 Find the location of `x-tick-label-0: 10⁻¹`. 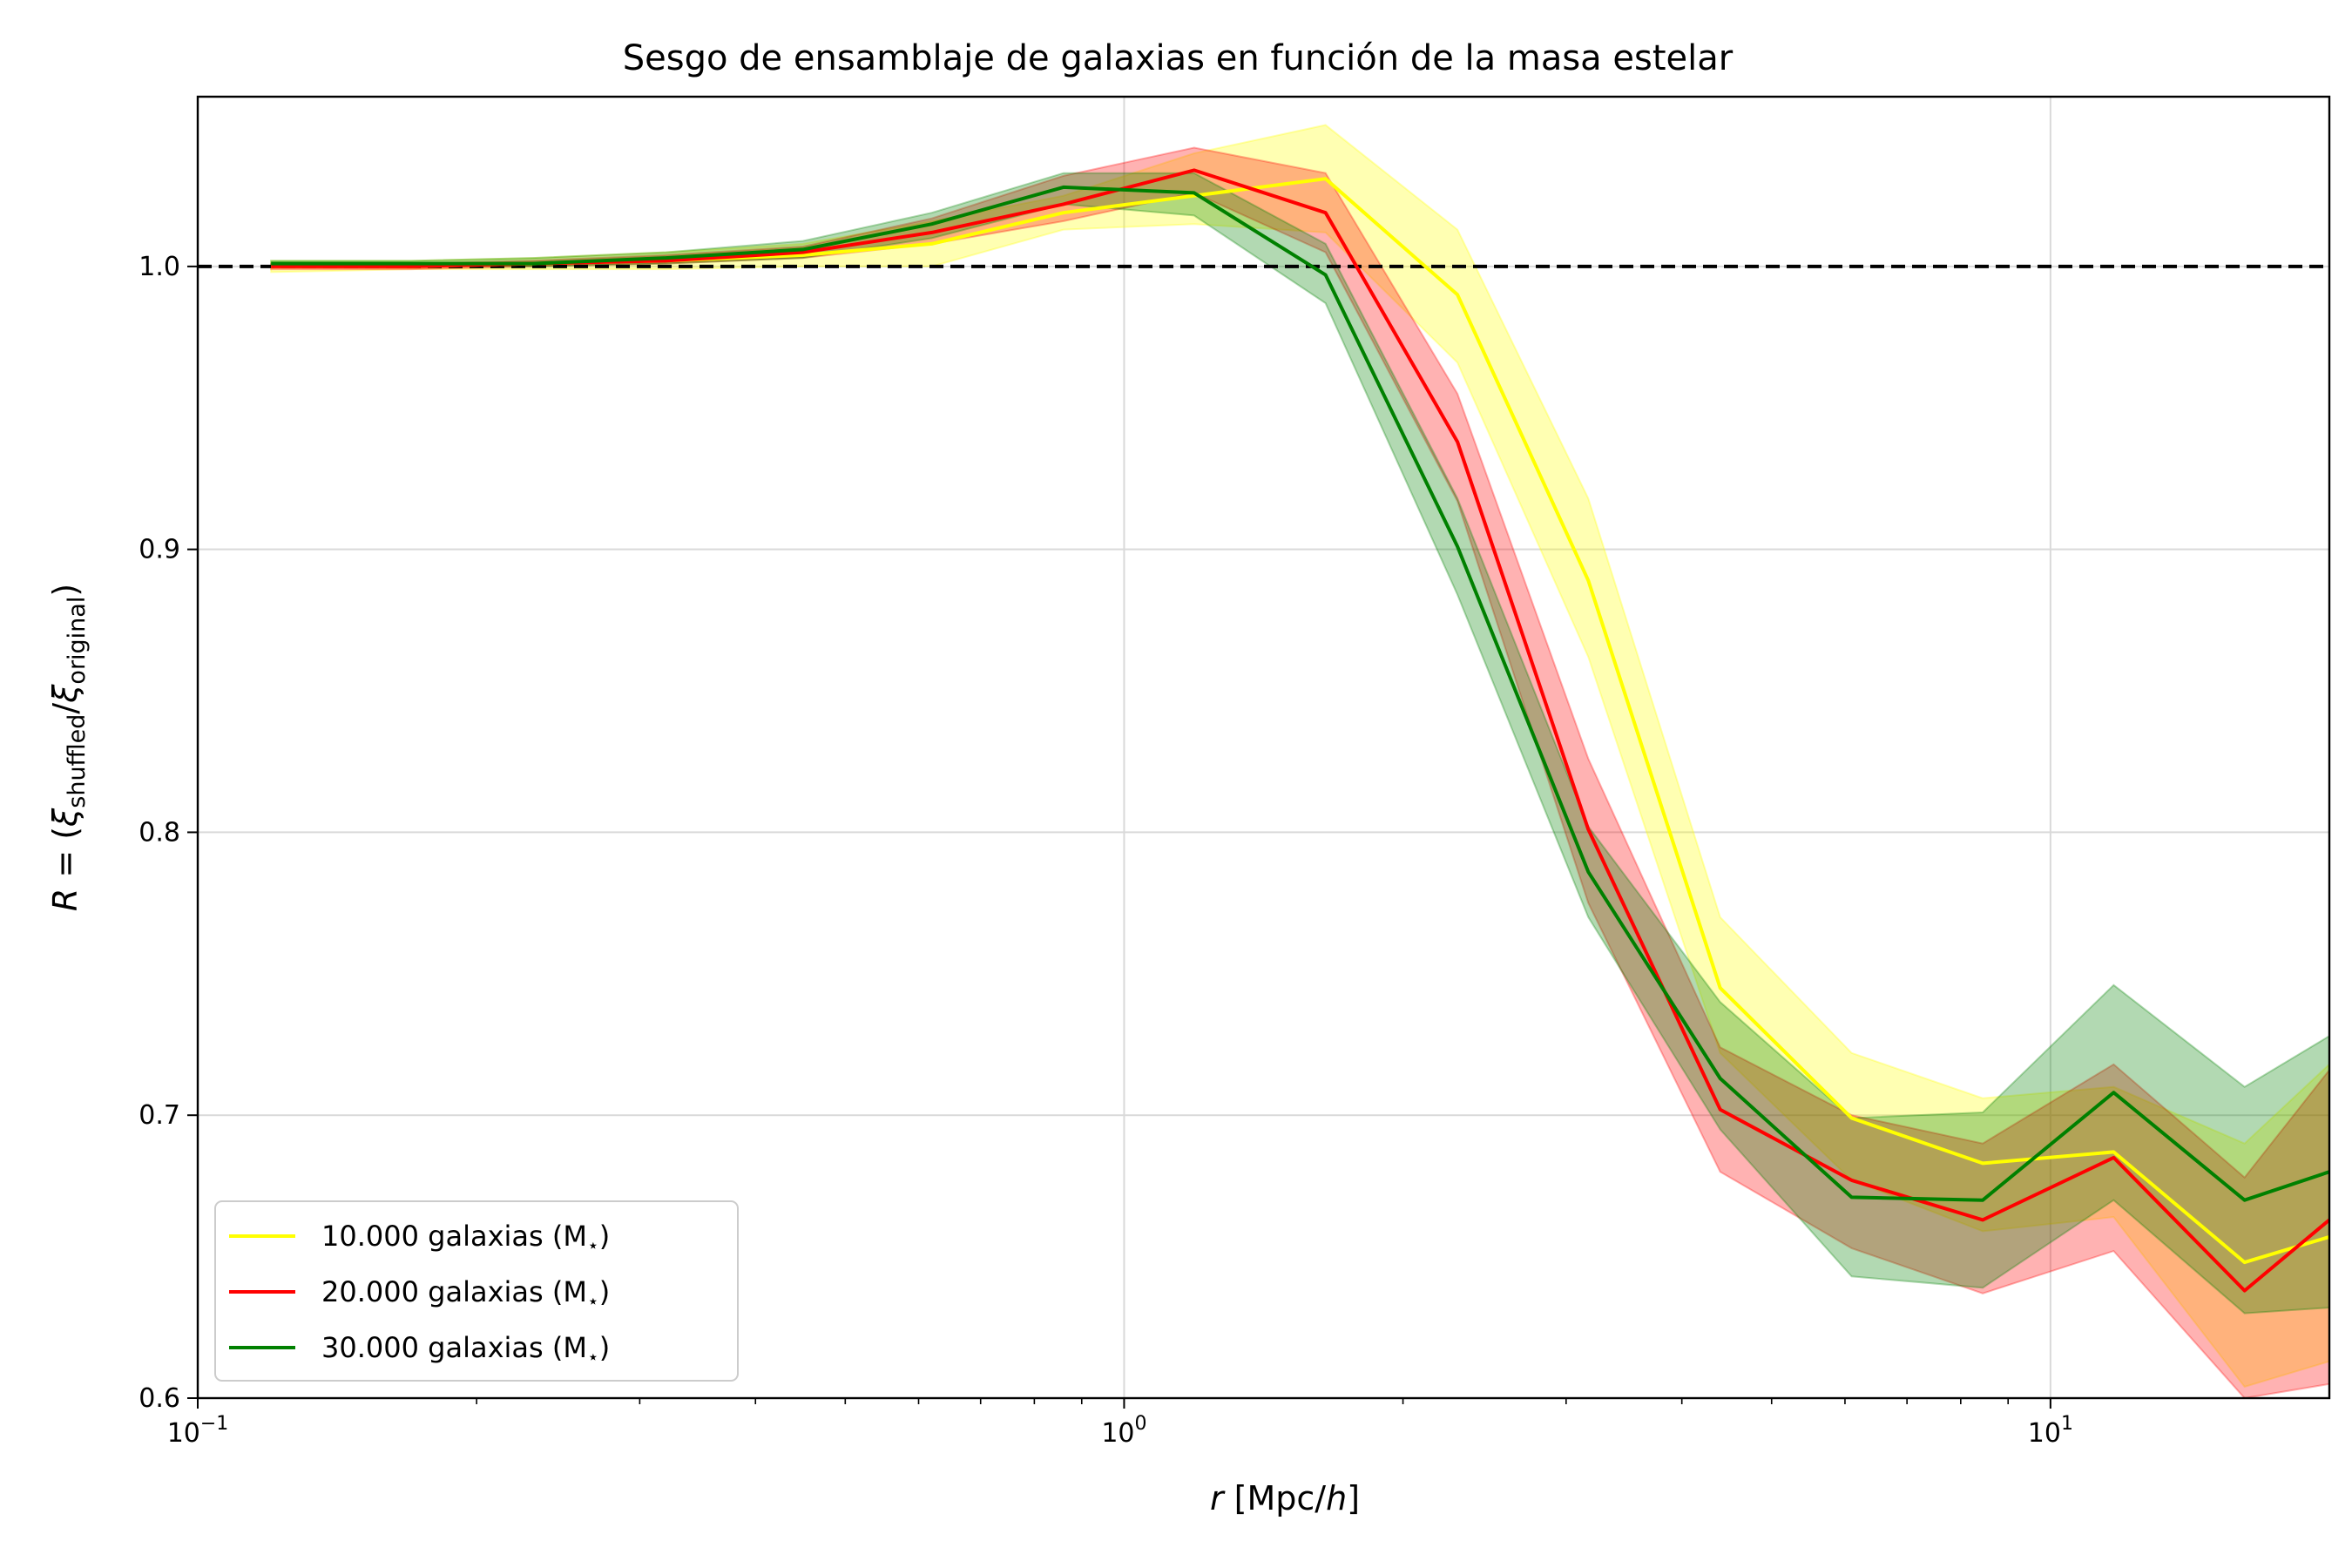

x-tick-label-0: 10⁻¹ is located at coordinates (198, 1431).